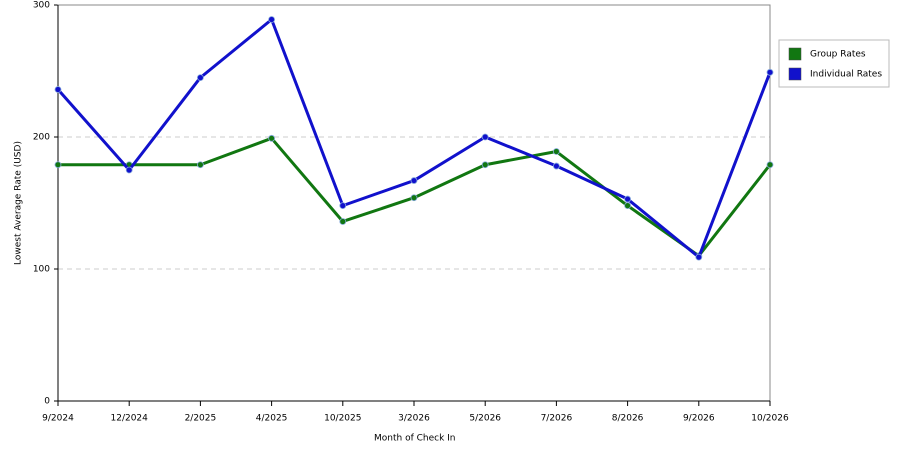 The height and width of the screenshot is (450, 900). What do you see at coordinates (415, 439) in the screenshot?
I see `x-axis-label: Month of Check In` at bounding box center [415, 439].